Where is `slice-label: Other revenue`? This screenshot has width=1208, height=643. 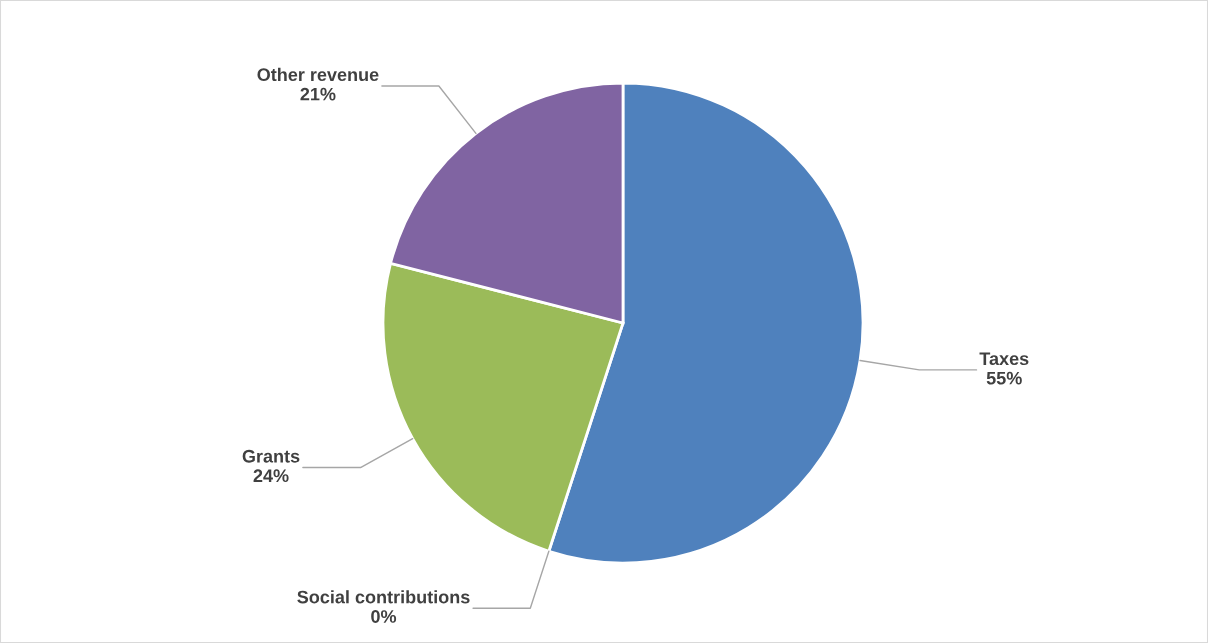
slice-label: Other revenue is located at coordinates (318, 74).